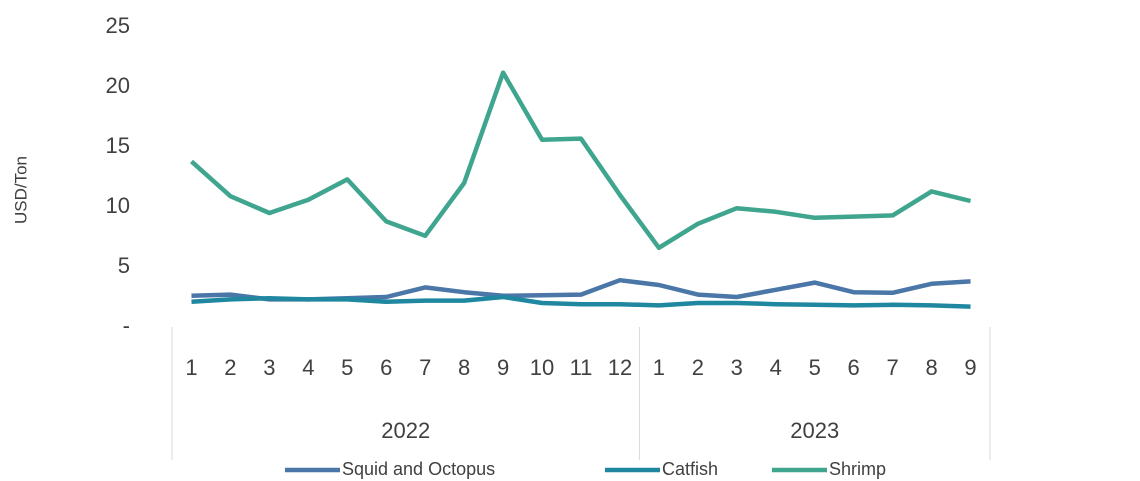 This screenshot has width=1140, height=481. I want to click on y-tick-label: 15, so click(118, 145).